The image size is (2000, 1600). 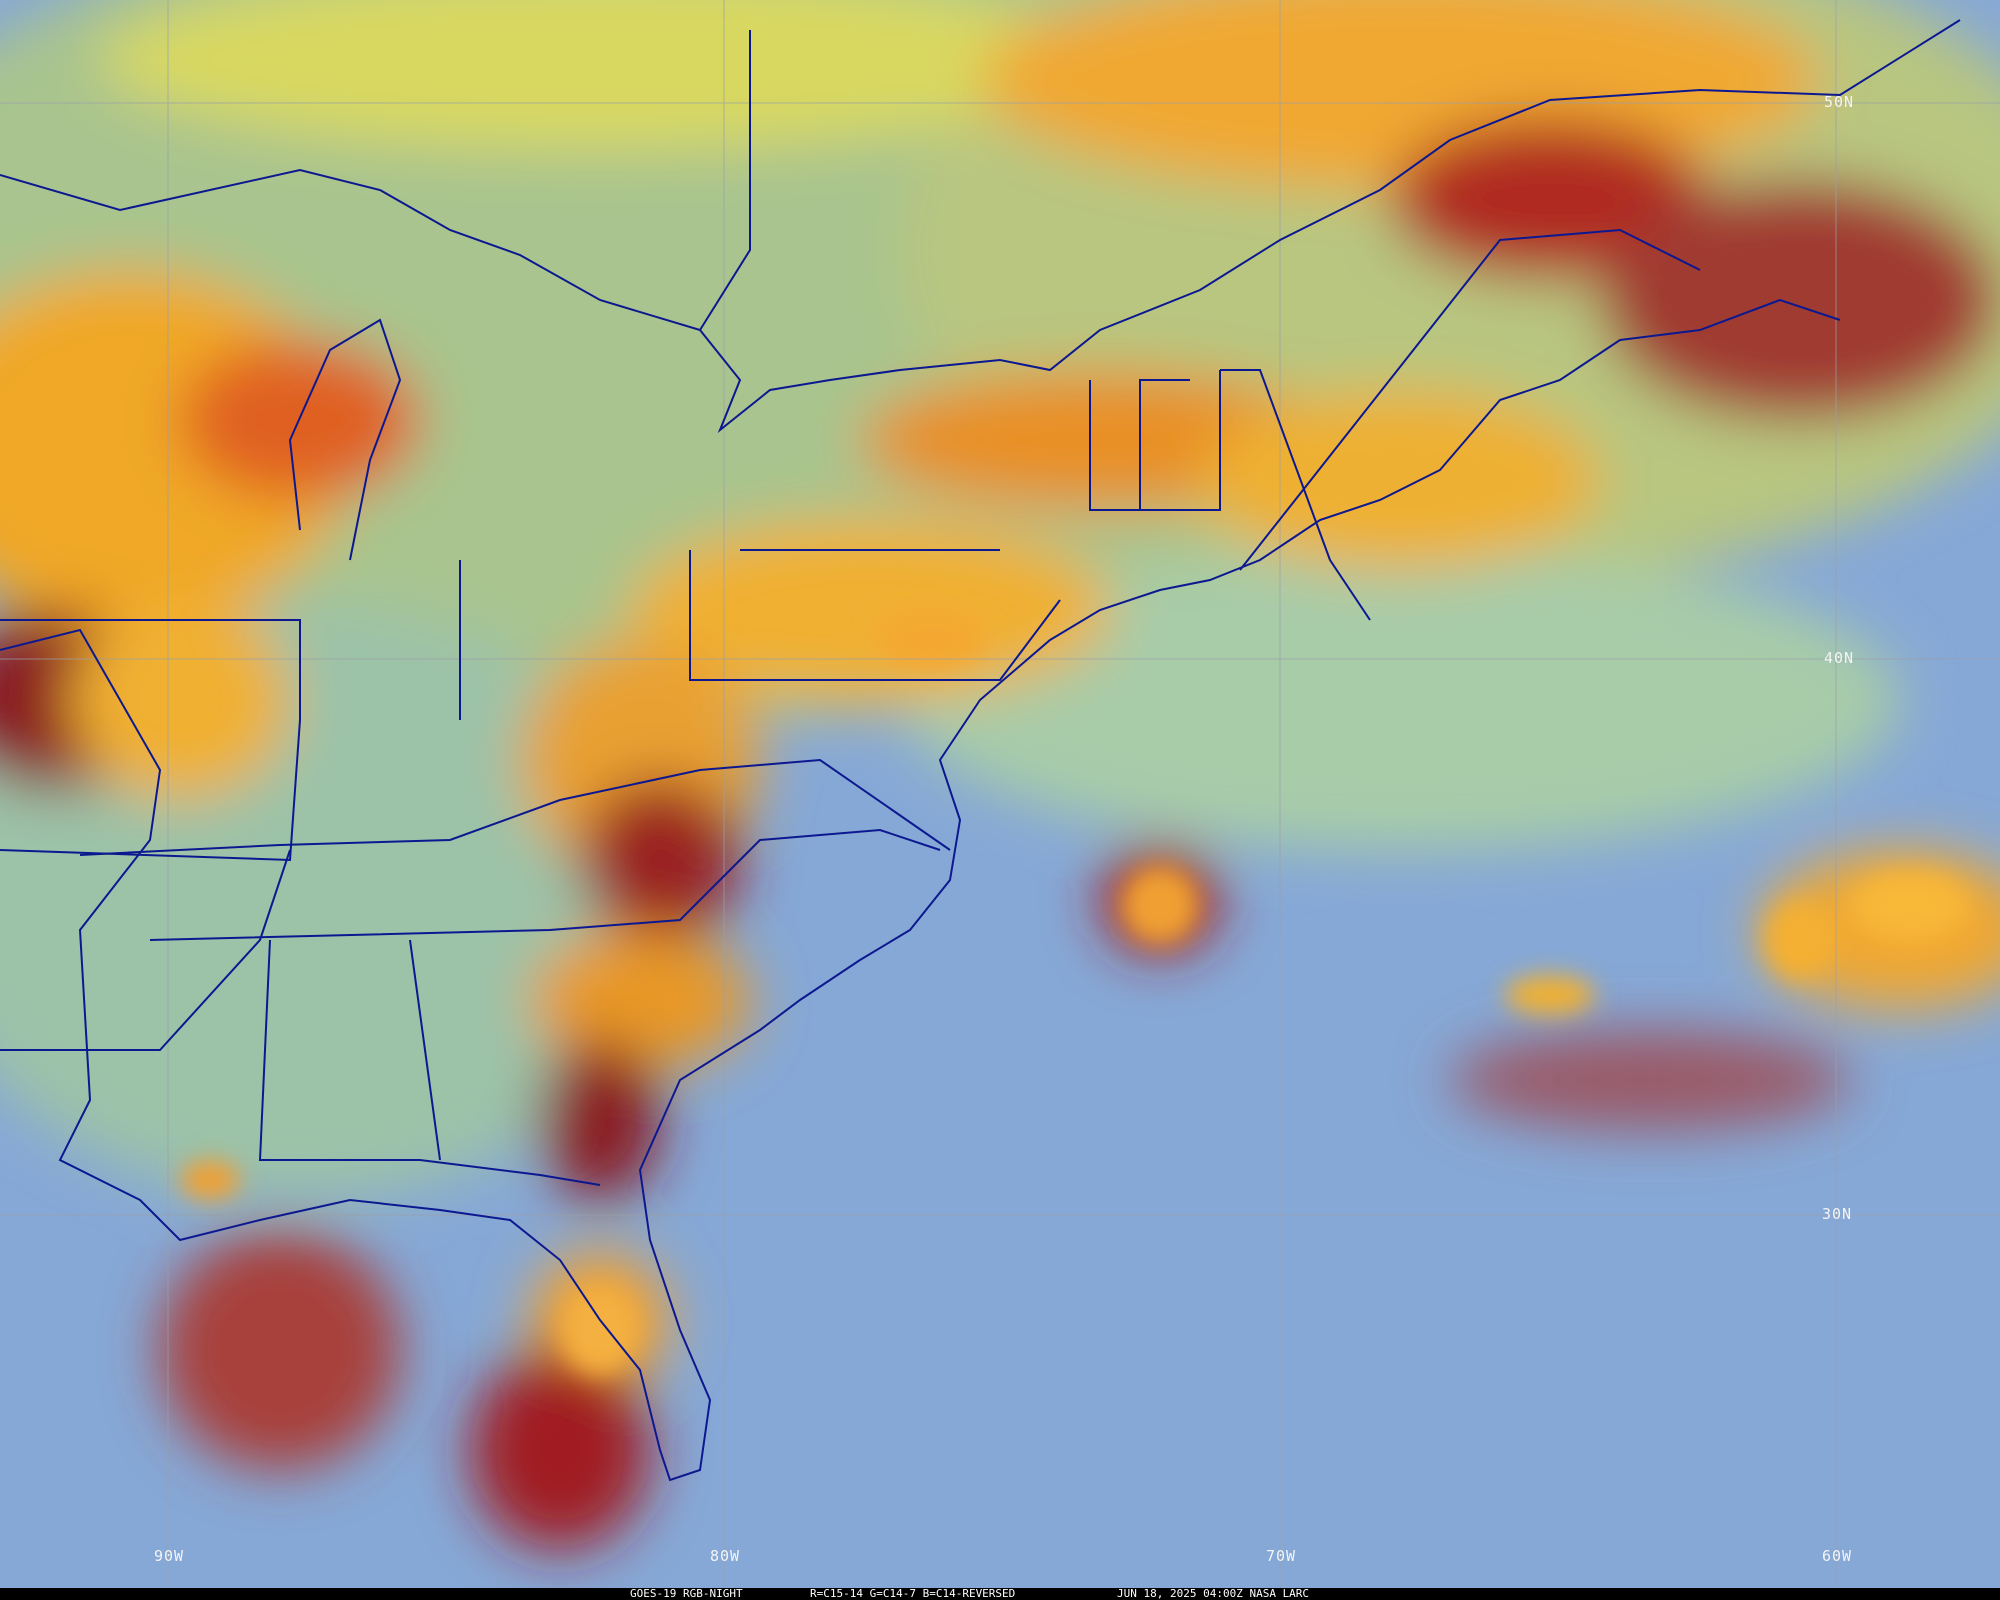 What do you see at coordinates (1213, 1593) in the screenshot?
I see `caption-timestamp: JUN 18, 2025 04:00Z NASA LARC` at bounding box center [1213, 1593].